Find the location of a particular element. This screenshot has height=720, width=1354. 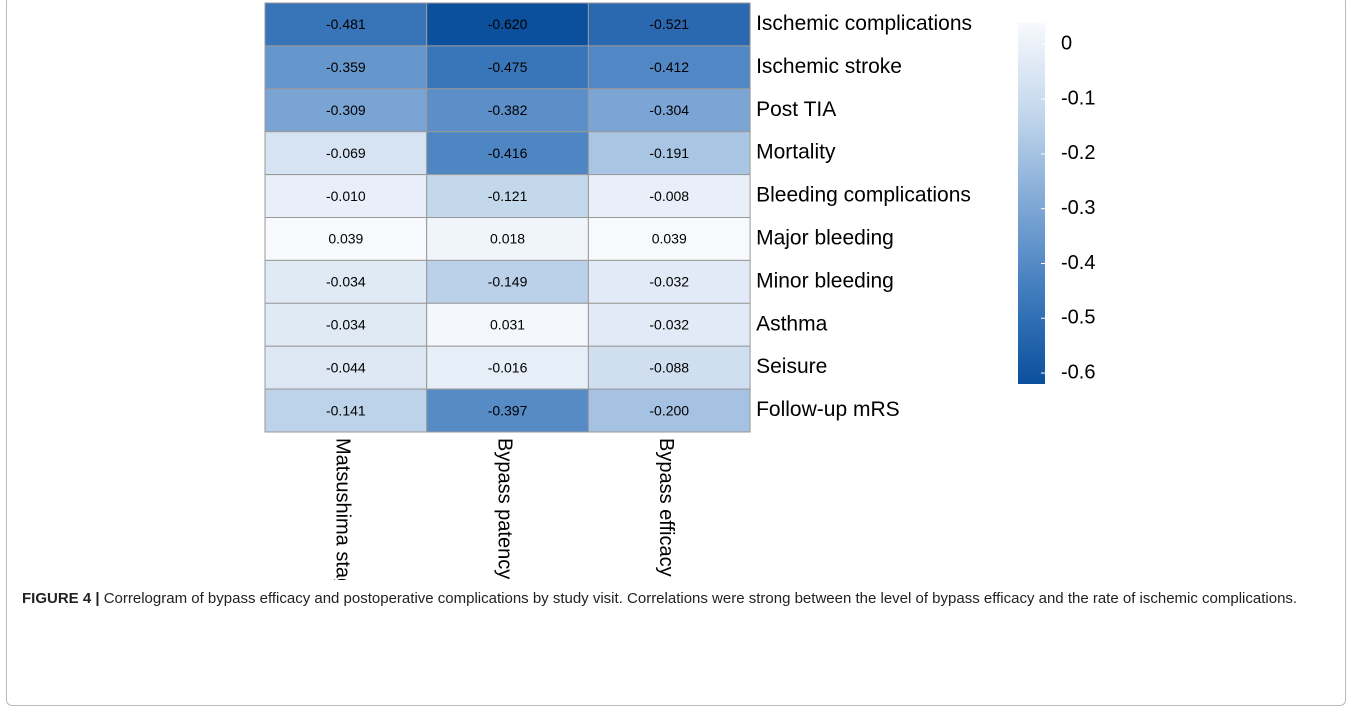

row-label: Ischemic stroke is located at coordinates (829, 66).